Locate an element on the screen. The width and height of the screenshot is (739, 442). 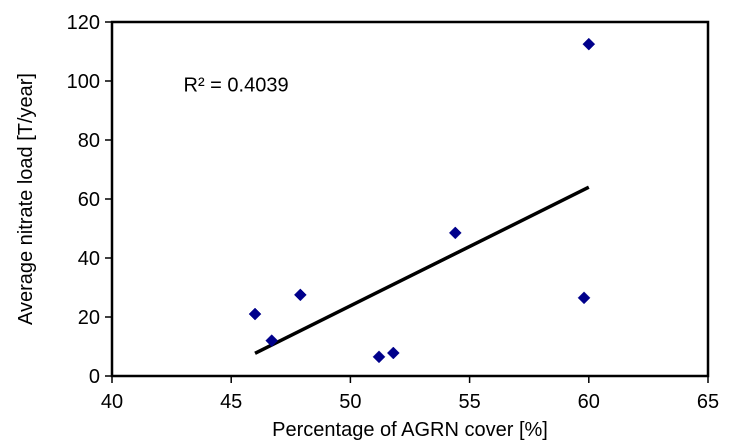
y-tick-label: 0 is located at coordinates (94, 377).